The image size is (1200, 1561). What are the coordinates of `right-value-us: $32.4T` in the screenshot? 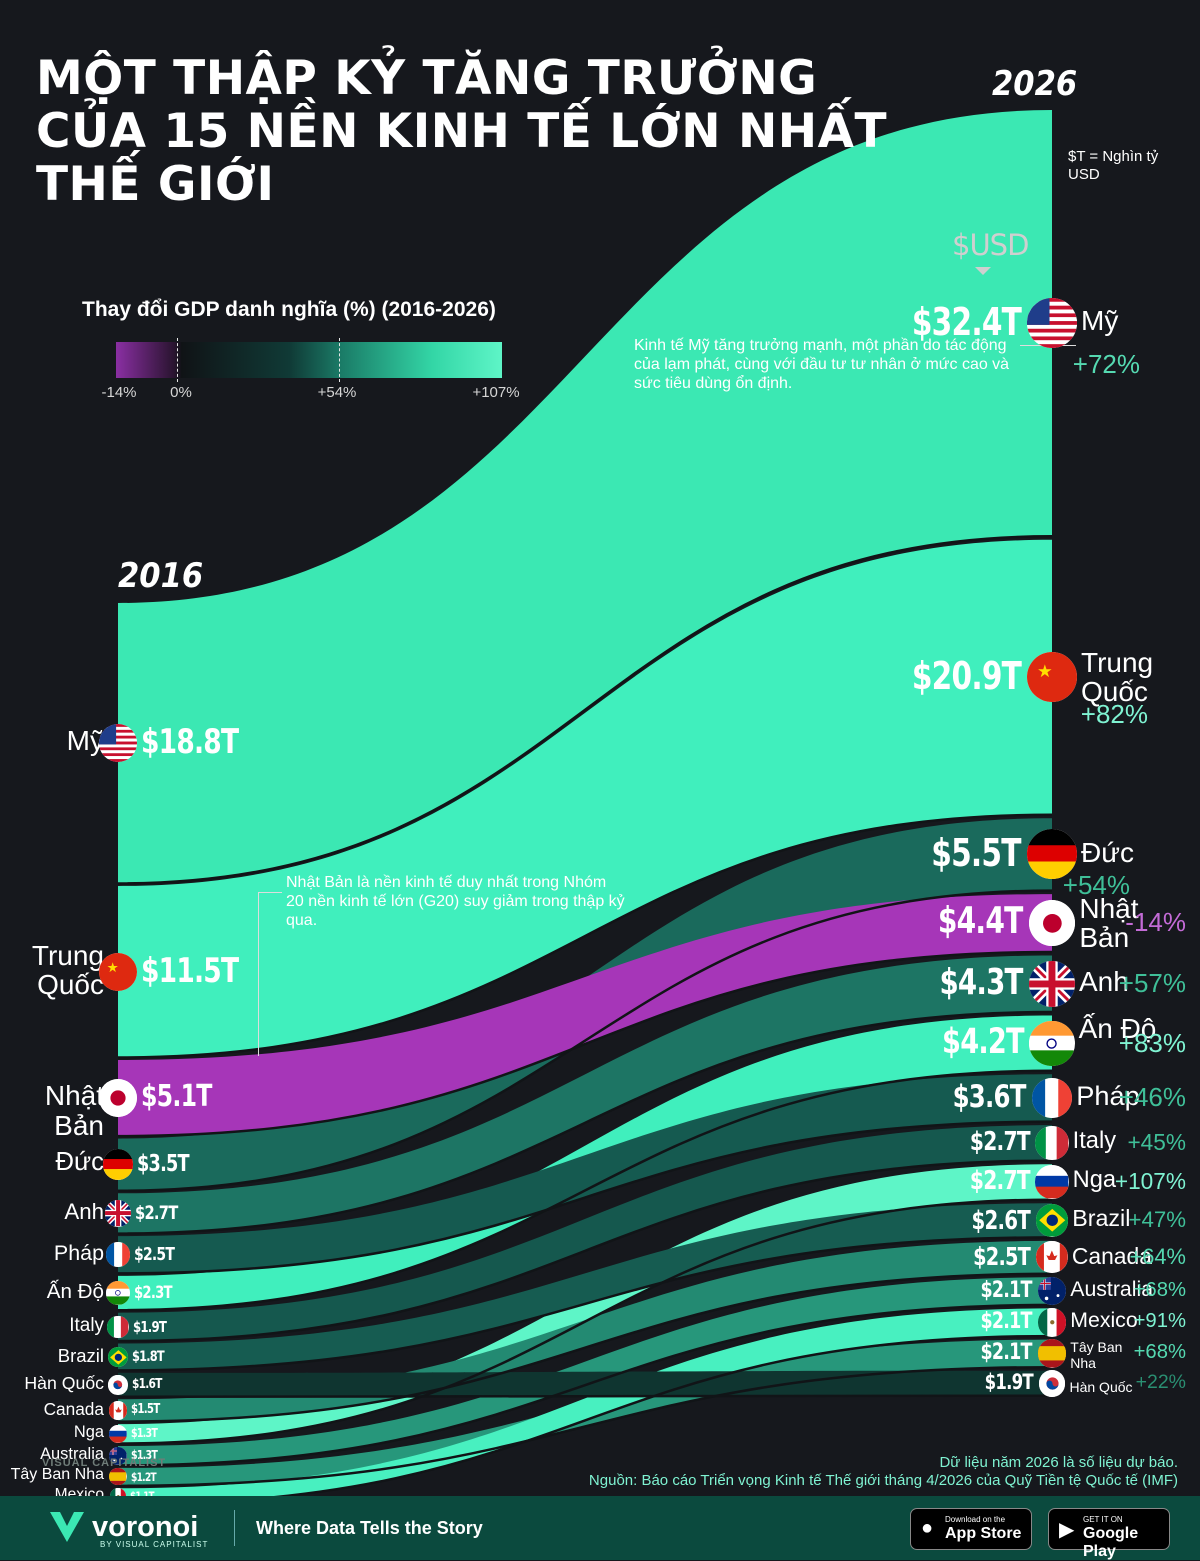 It's located at (966, 321).